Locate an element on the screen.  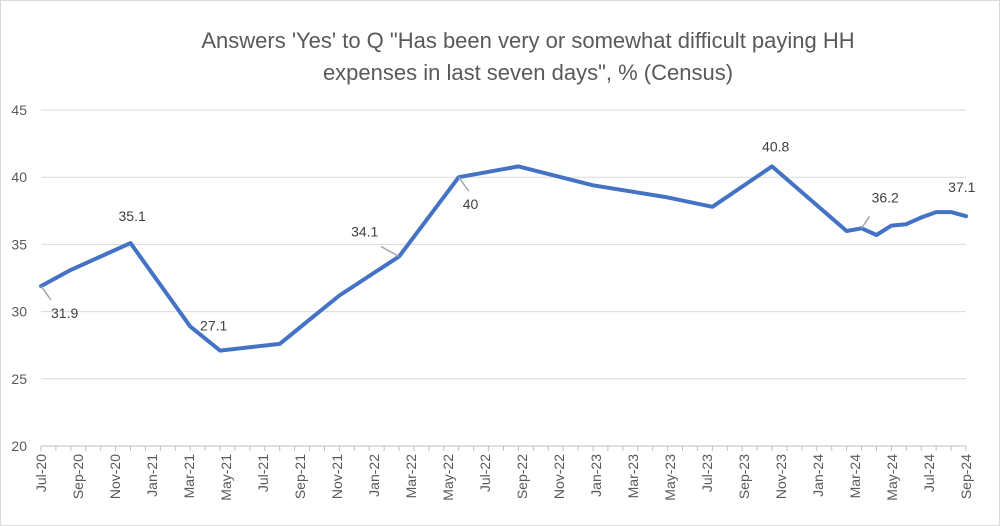
x-tick-label: Nov-21 is located at coordinates (337, 476).